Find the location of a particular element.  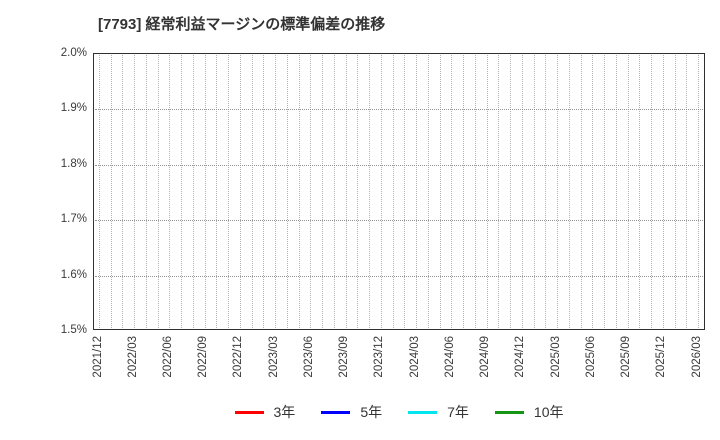

chart-legend: 3年 5年 7年 10年 is located at coordinates (399, 412).